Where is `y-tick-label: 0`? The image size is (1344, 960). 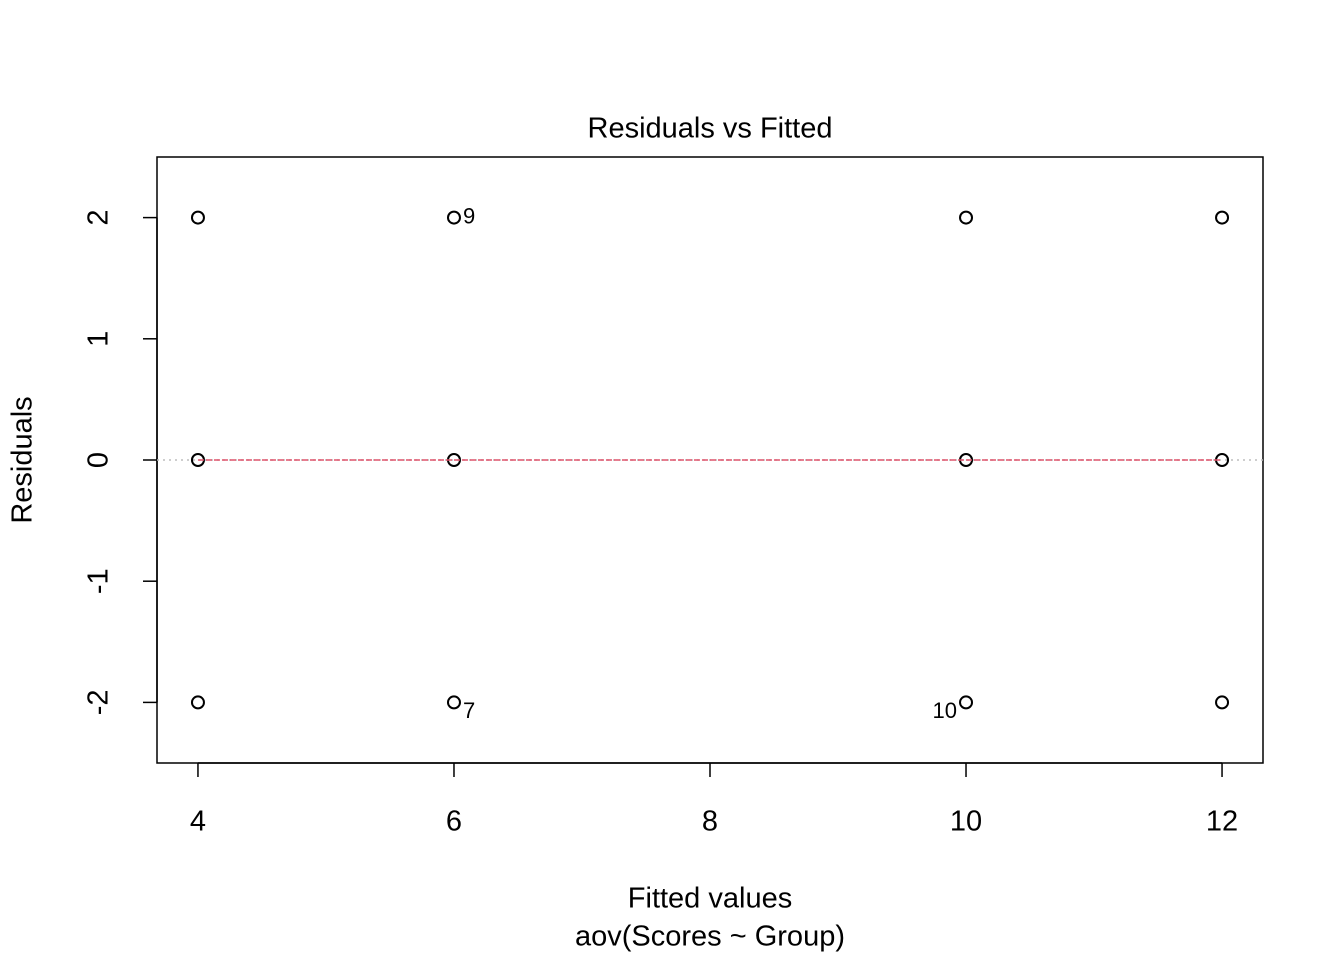
y-tick-label: 0 is located at coordinates (99, 460).